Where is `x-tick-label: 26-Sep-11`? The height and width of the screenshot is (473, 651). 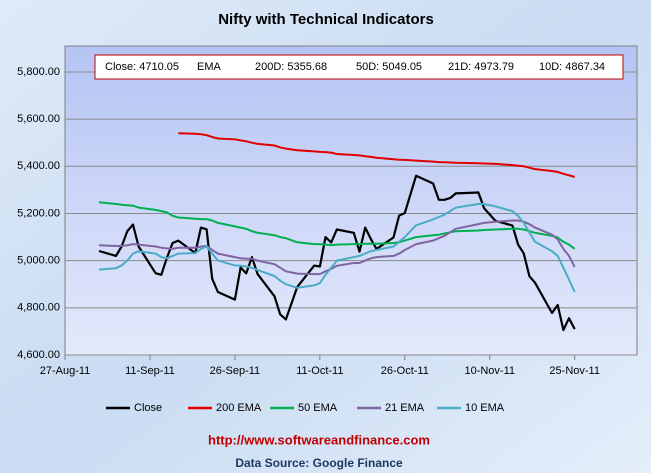
x-tick-label: 26-Sep-11 is located at coordinates (235, 371).